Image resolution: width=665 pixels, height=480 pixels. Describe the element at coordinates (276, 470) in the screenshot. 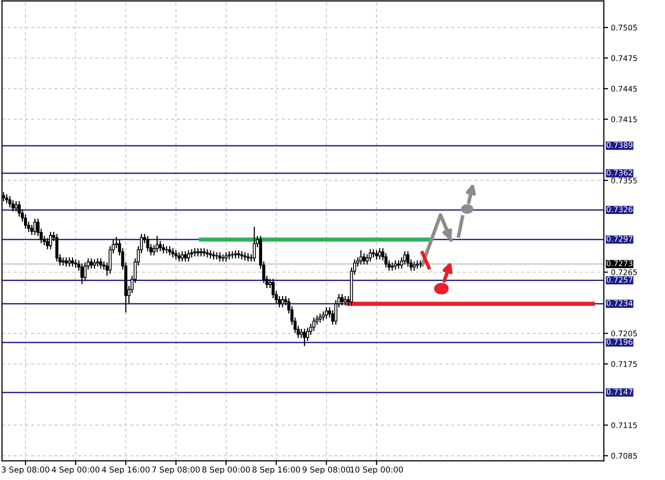

I see `x-tick-label: 8 Sep 16:00` at that location.